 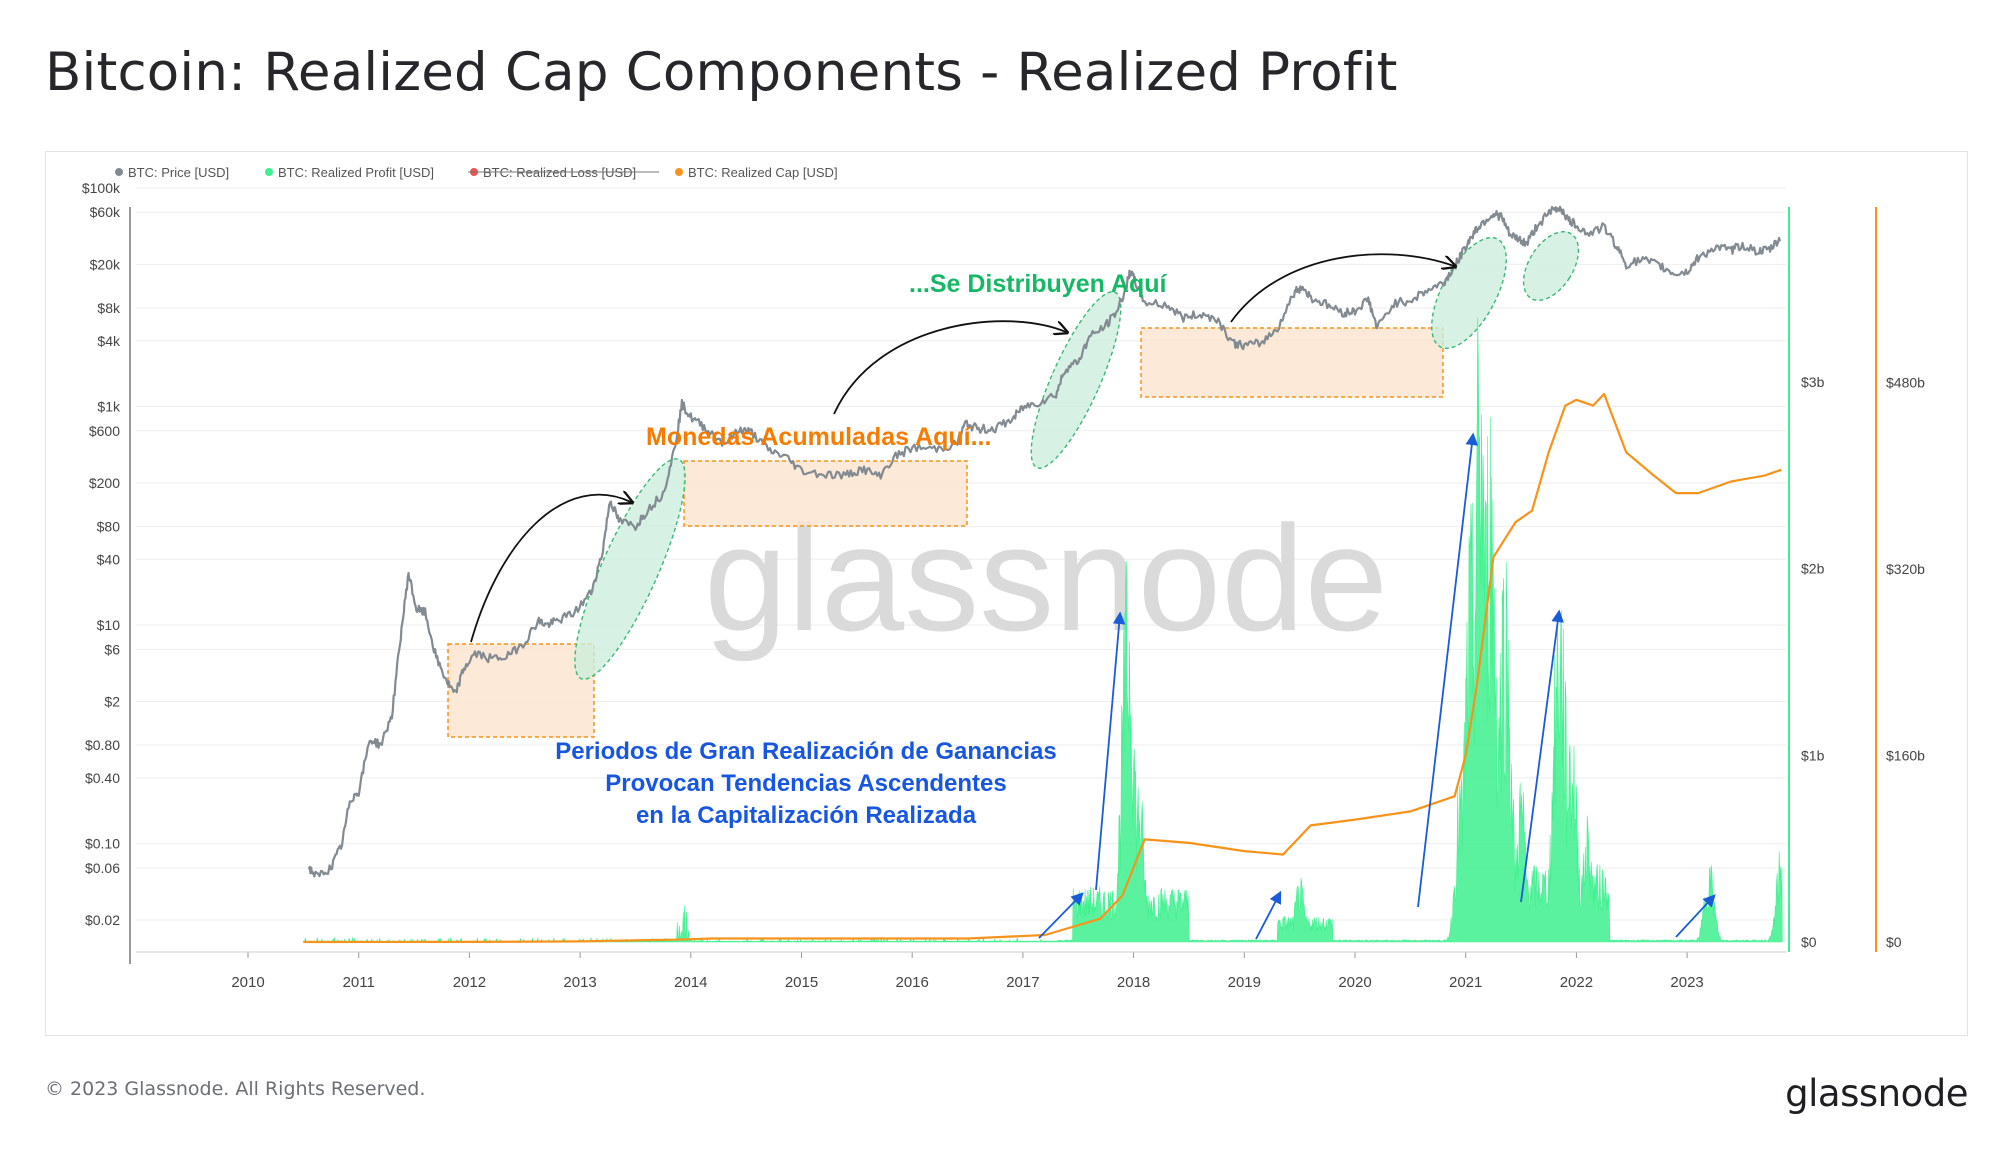 What do you see at coordinates (469, 982) in the screenshot?
I see `x-tick-label: 2012` at bounding box center [469, 982].